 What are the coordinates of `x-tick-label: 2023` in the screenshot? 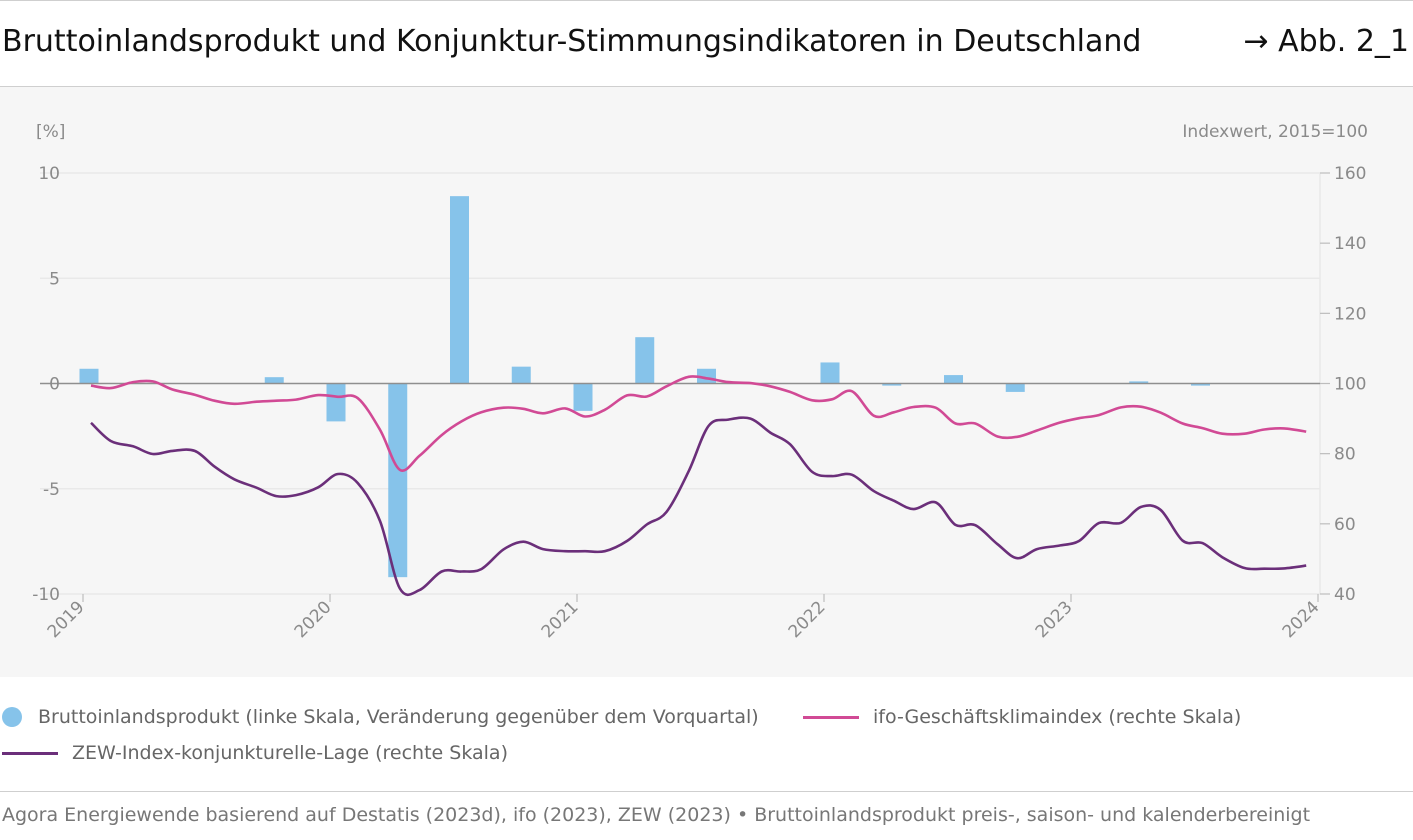 It's located at (1054, 619).